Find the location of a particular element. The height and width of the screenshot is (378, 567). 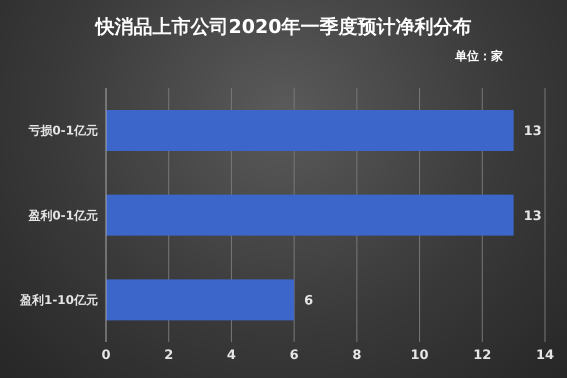

y-tick-label: 亏损0-1亿元 is located at coordinates (62, 131).